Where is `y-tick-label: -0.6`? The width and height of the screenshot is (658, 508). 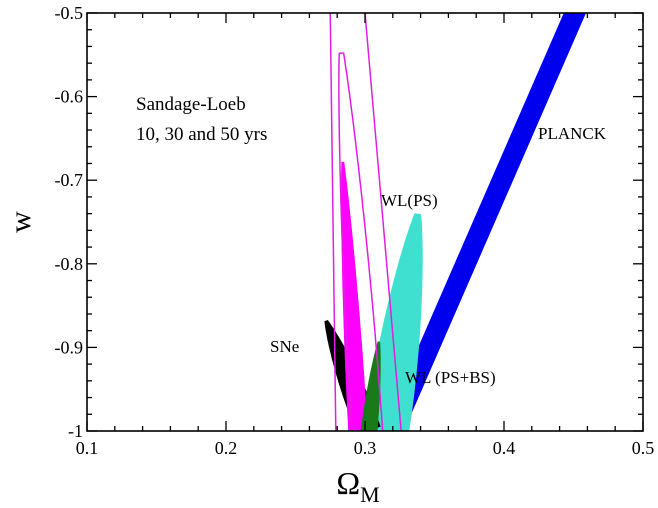 y-tick-label: -0.6 is located at coordinates (69, 97).